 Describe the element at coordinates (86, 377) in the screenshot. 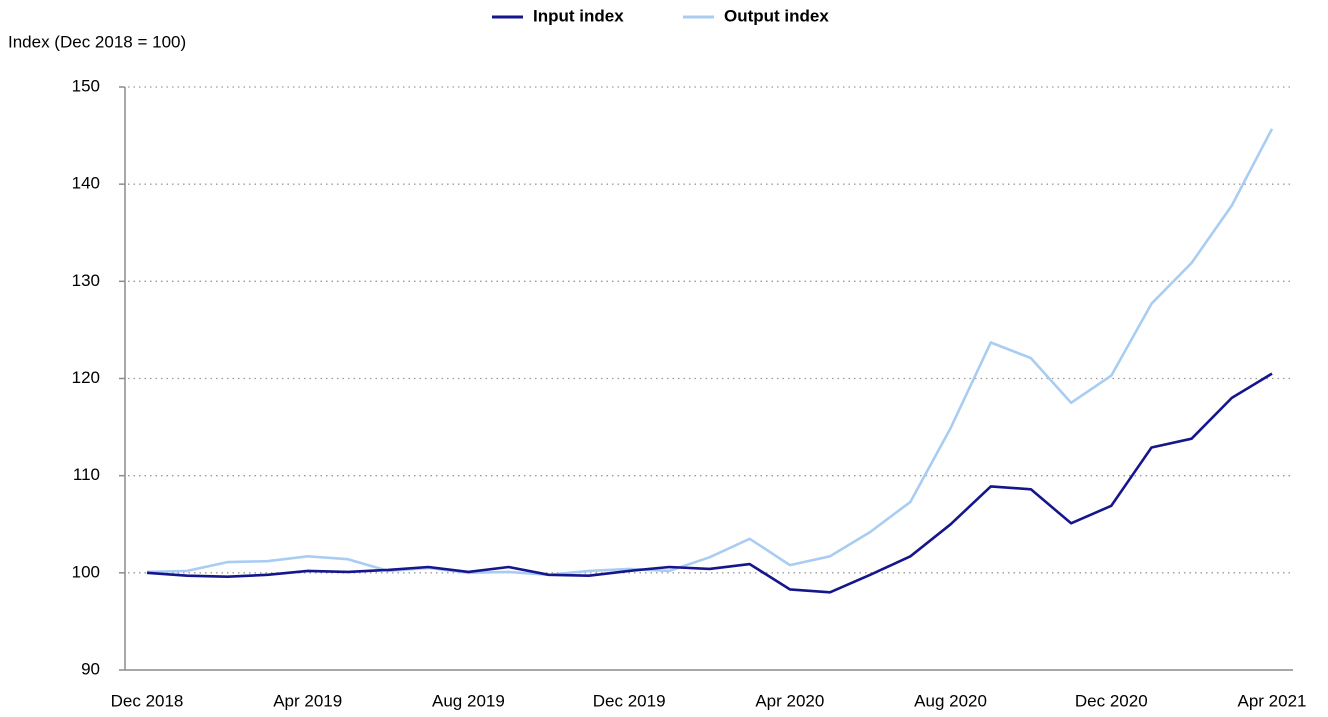

I see `y-tick-label: 120` at that location.